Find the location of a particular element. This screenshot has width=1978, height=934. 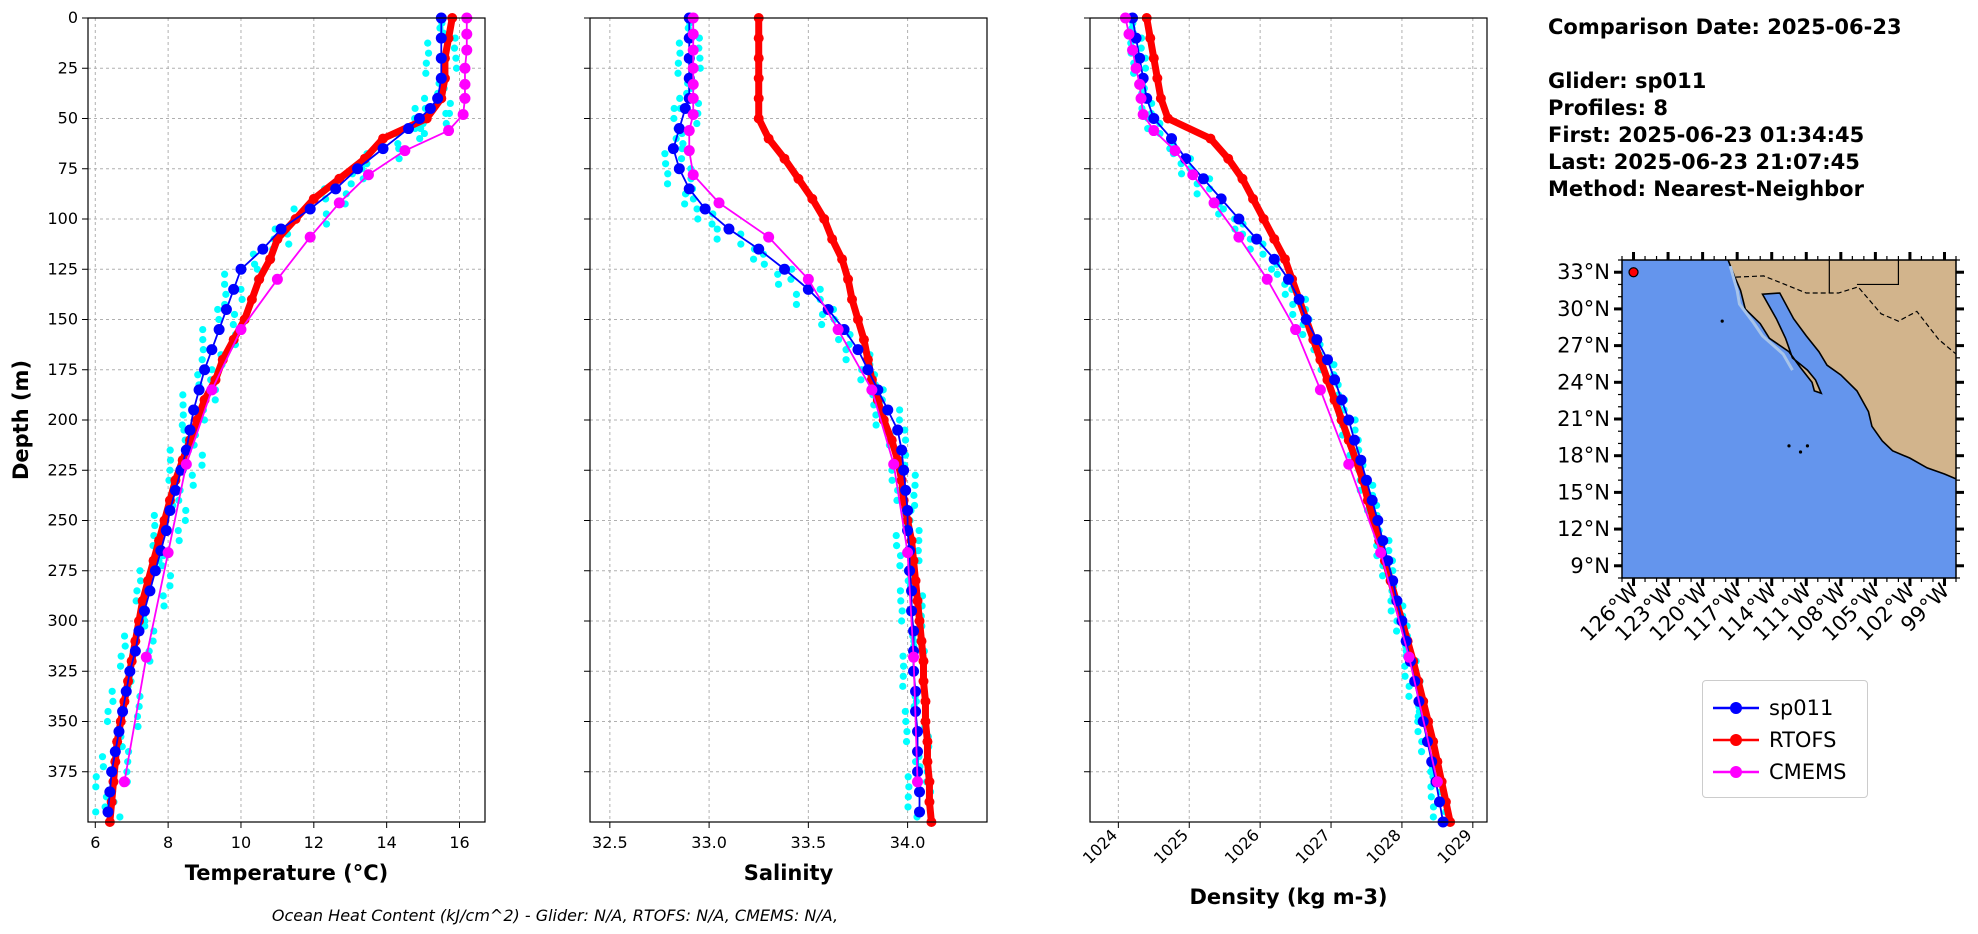

y-tick-label: 250 is located at coordinates (62, 520).